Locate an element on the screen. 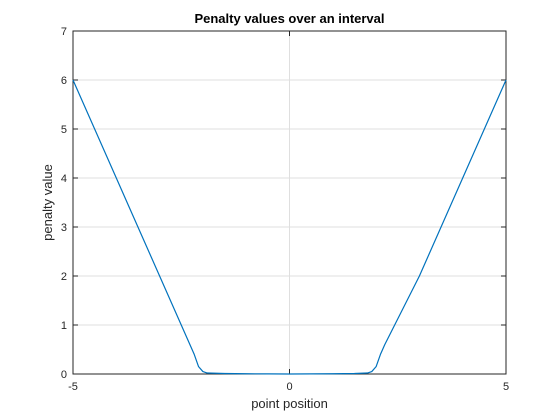  x-tick-label: -5 is located at coordinates (73, 387).